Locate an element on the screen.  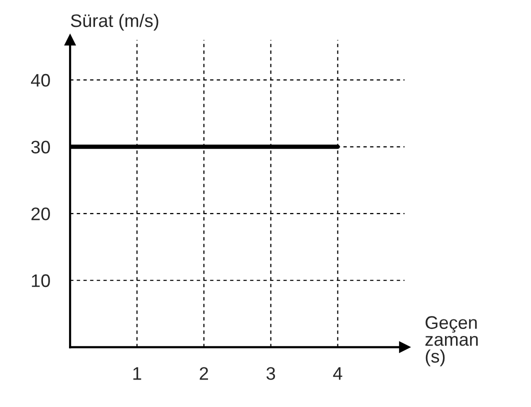
x-tick-label: 2 is located at coordinates (204, 373).